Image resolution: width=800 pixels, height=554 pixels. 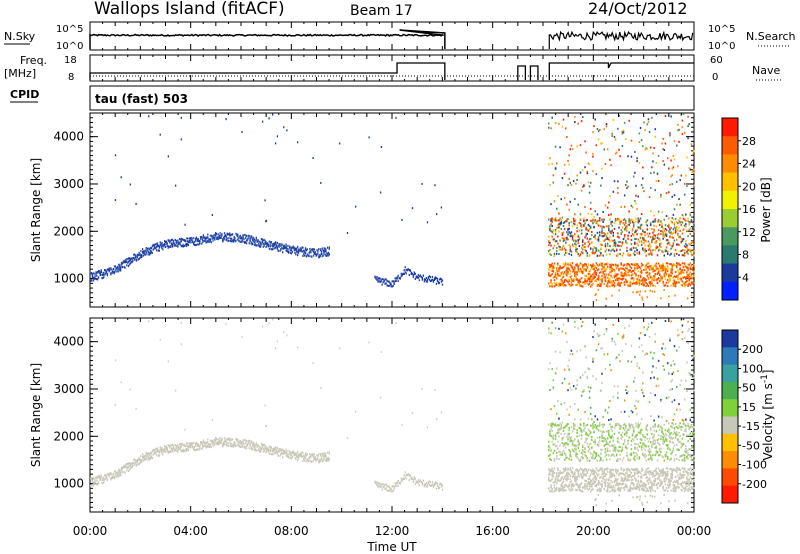 I want to click on power-point-sparse, so click(x=136, y=203).